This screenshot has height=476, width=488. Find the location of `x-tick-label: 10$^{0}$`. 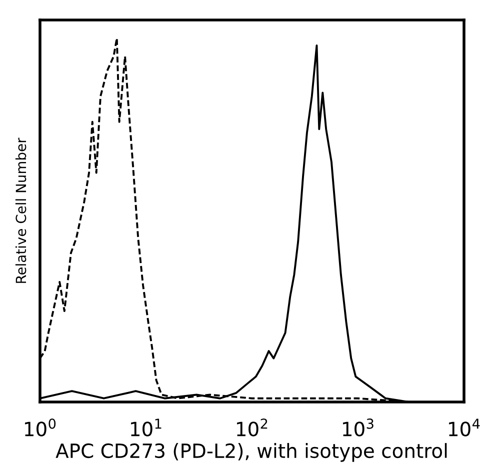

x-tick-label: 10$^{0}$ is located at coordinates (40, 427).